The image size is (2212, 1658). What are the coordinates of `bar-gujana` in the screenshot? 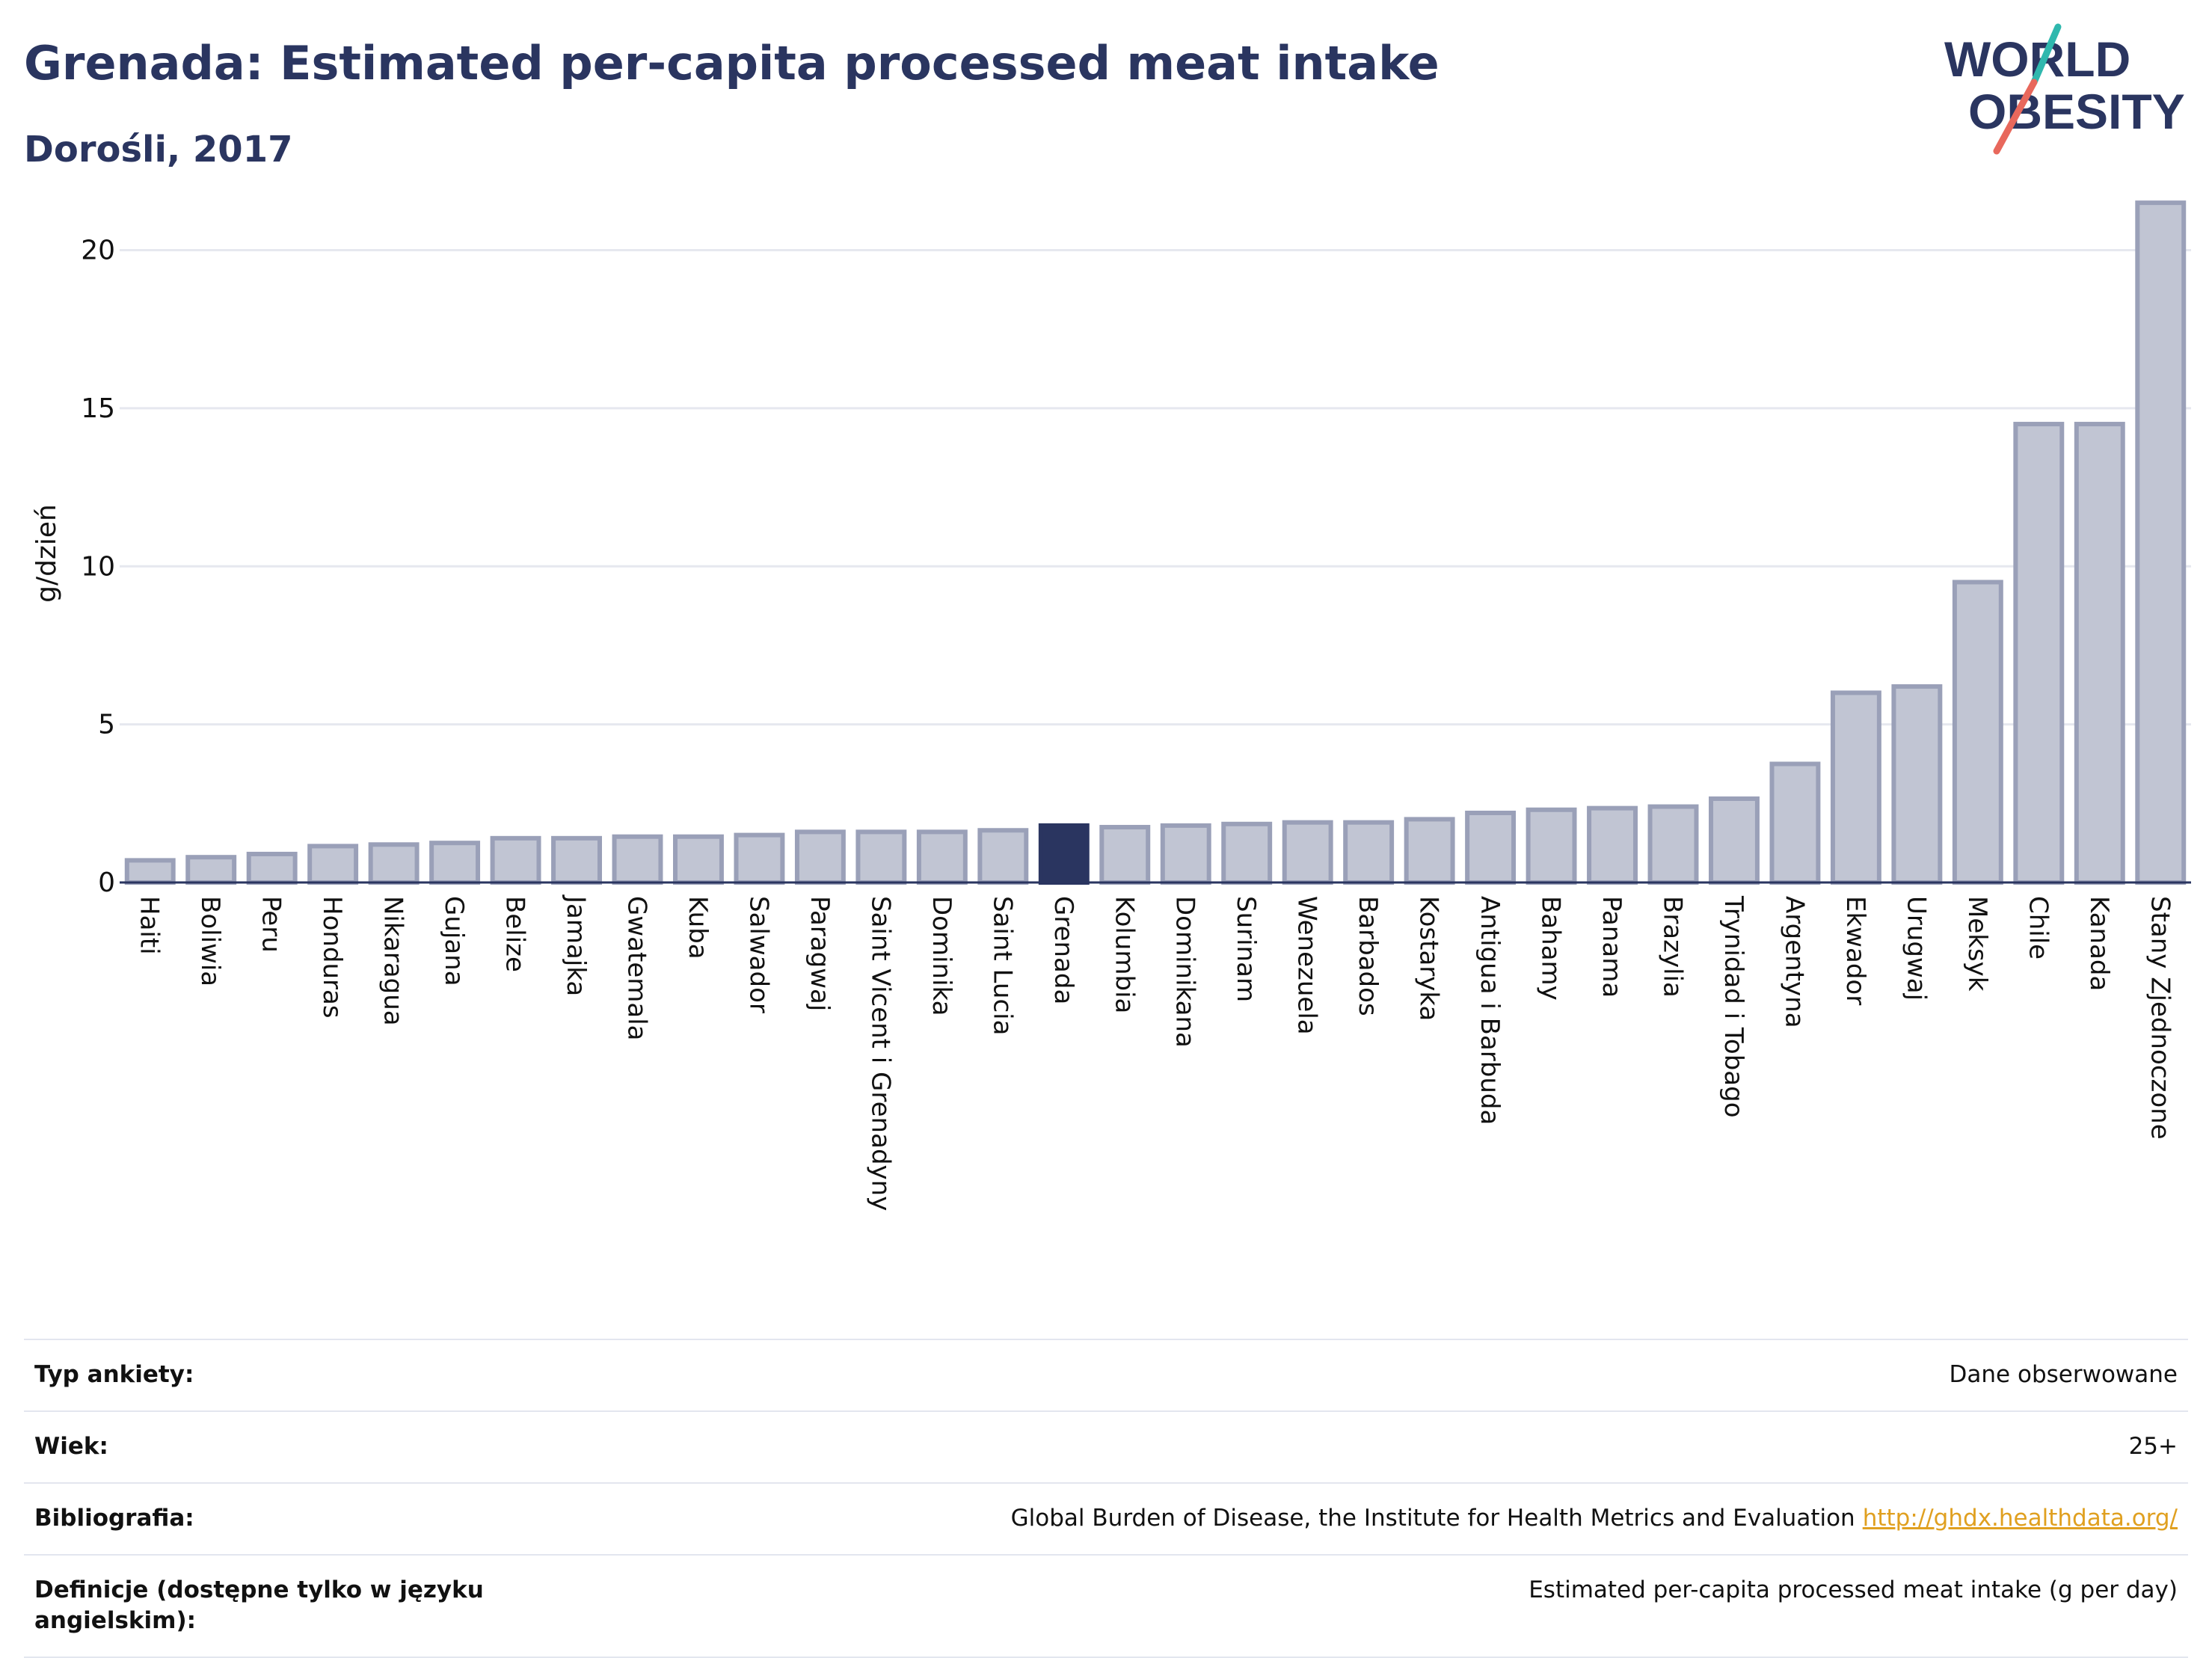 It's located at (455, 863).